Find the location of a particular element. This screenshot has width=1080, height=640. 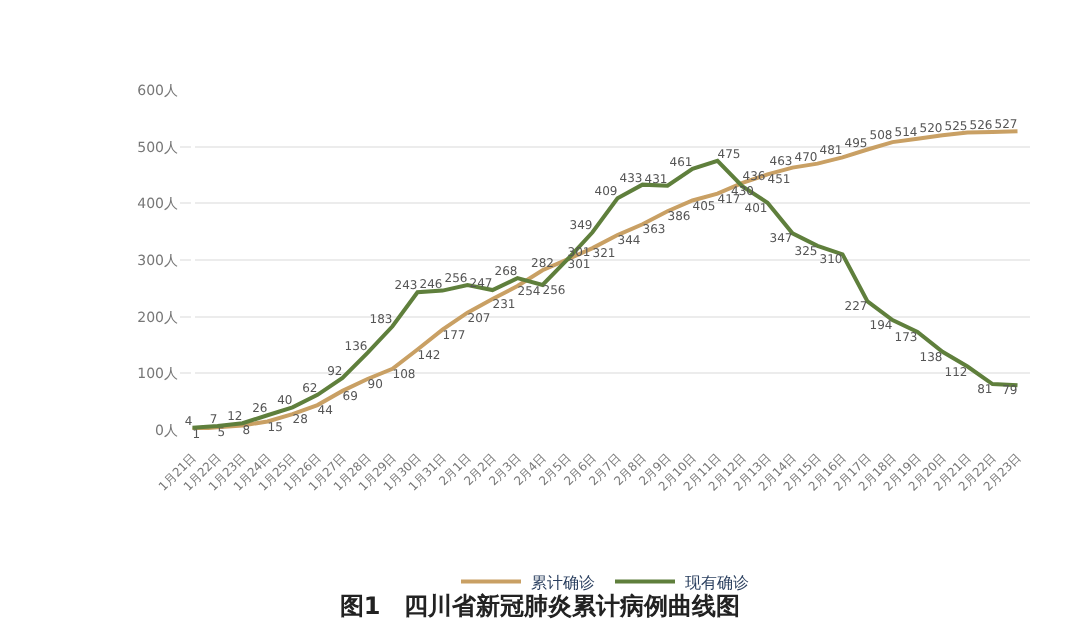

text: 图1 四川省新冠肺炎累计病例曲线图 is located at coordinates (540, 606).